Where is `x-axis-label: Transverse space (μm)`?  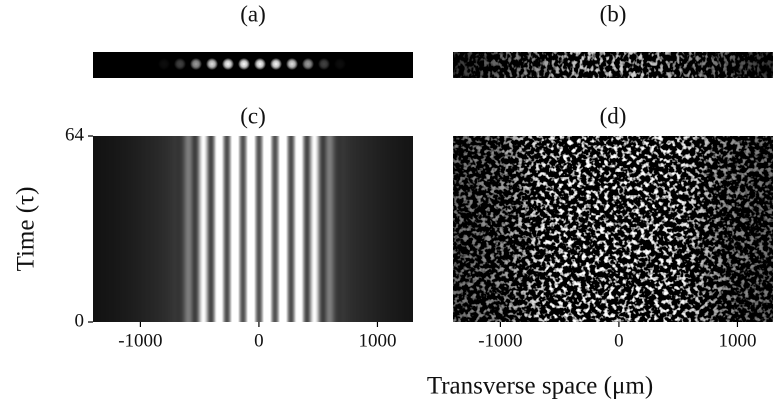 x-axis-label: Transverse space (μm) is located at coordinates (540, 386).